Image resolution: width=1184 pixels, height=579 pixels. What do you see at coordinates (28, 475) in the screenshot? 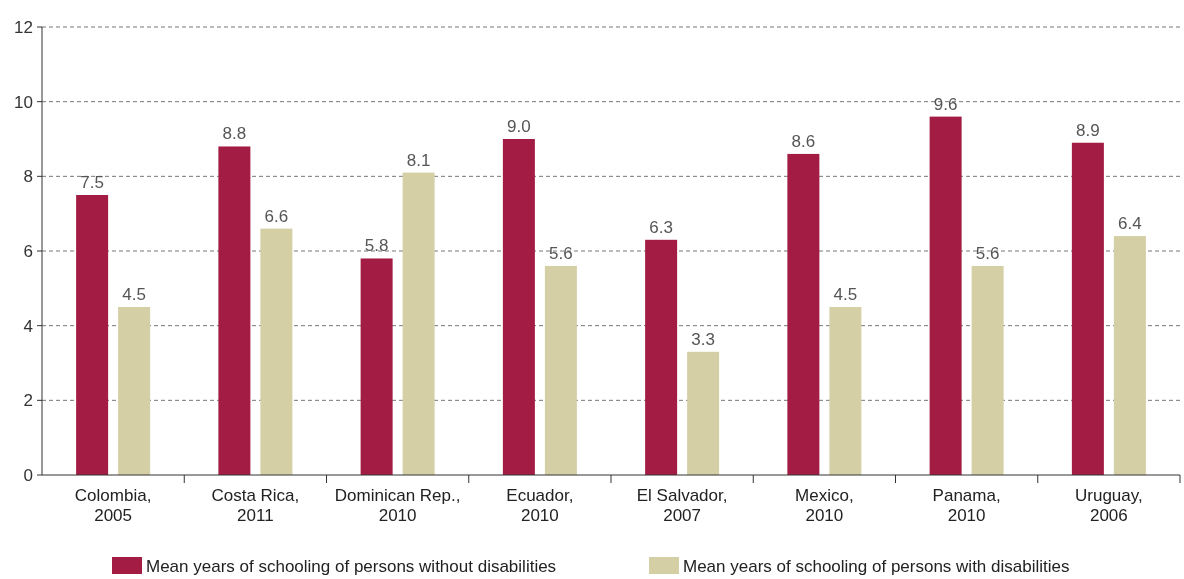
I see `y-tick-label: 0` at bounding box center [28, 475].